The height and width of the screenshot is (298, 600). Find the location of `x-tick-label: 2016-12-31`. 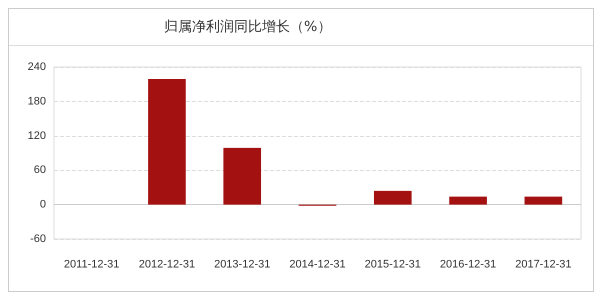

x-tick-label: 2016-12-31 is located at coordinates (468, 264).